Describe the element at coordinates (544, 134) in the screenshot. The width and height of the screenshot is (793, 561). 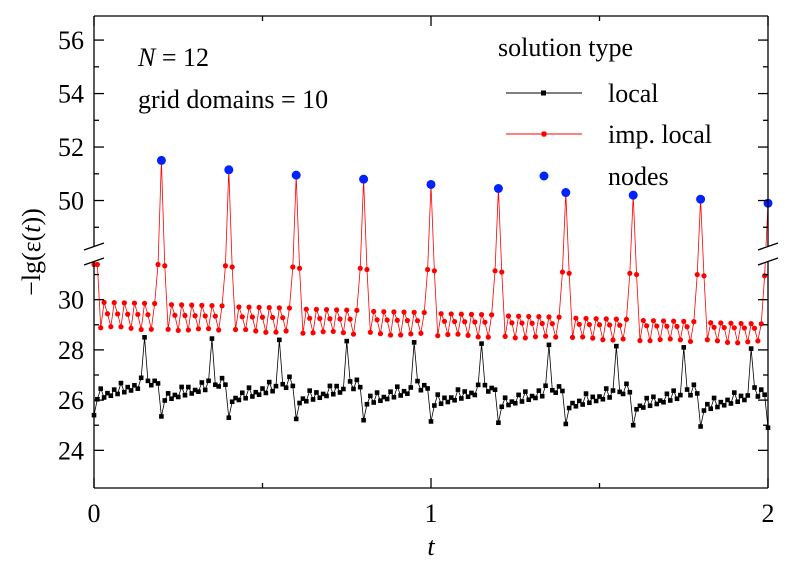
I see `legend-imp-local-marker` at that location.